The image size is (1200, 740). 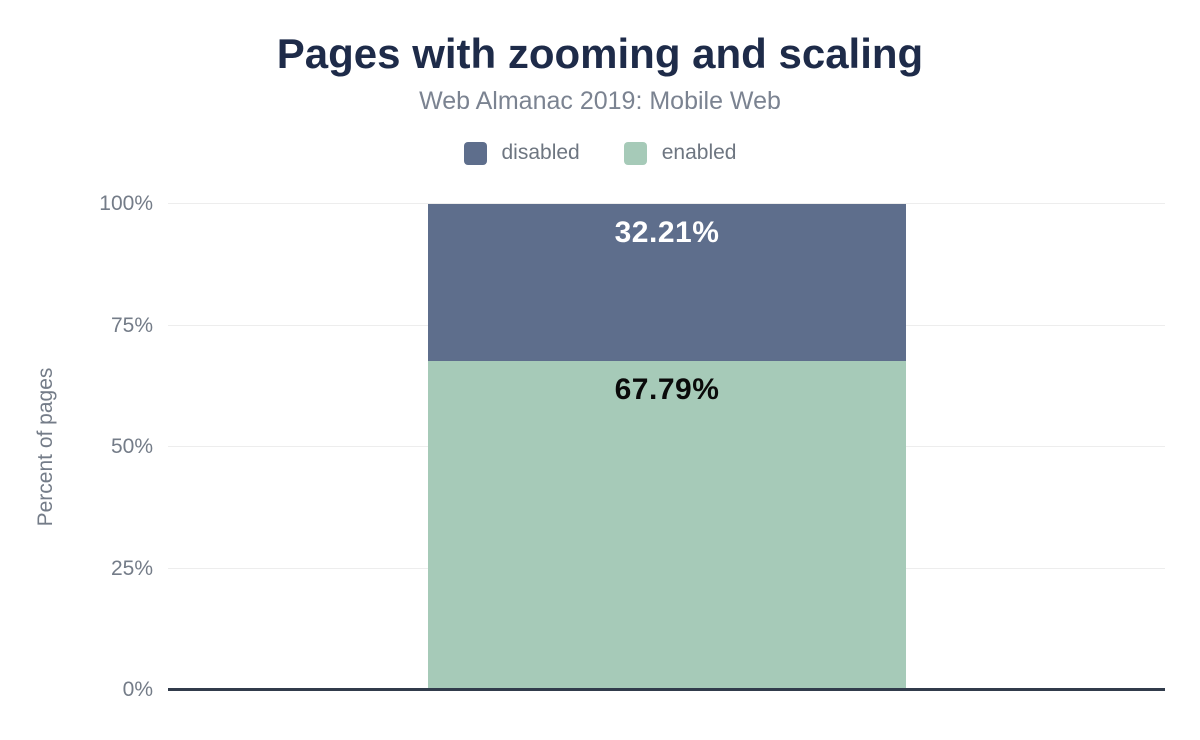 I want to click on y-tick-label: 25%, so click(x=131, y=568).